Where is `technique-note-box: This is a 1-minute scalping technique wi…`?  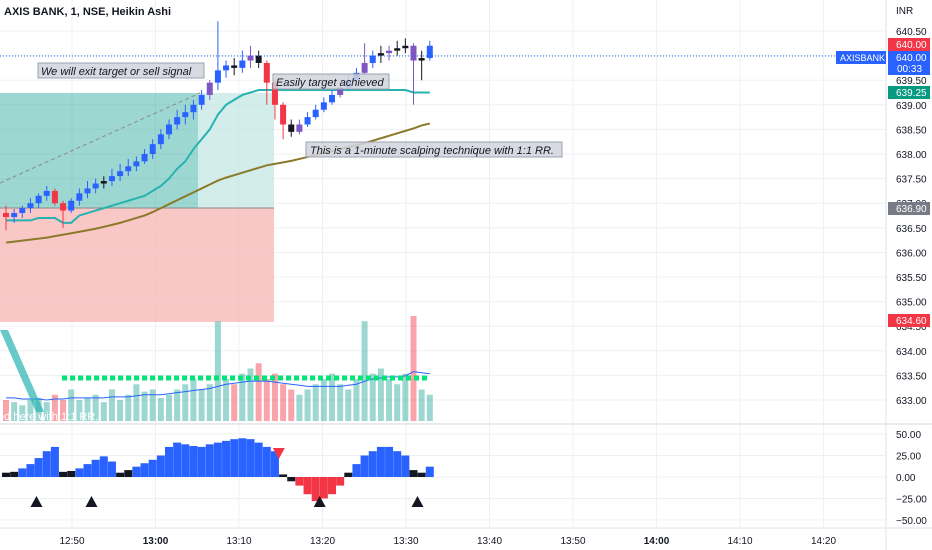
technique-note-box: This is a 1-minute scalping technique wi… is located at coordinates (434, 149).